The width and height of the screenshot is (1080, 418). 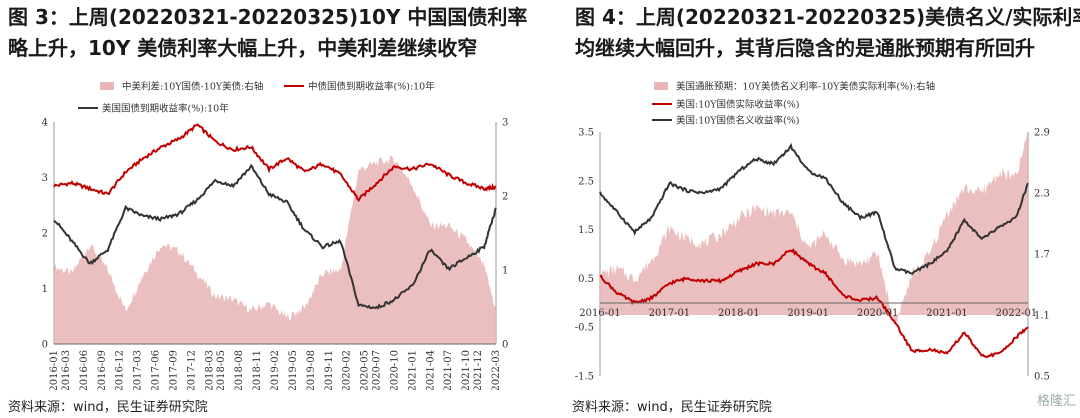 What do you see at coordinates (1042, 316) in the screenshot?
I see `y-right-tick-label: 1.1` at bounding box center [1042, 316].